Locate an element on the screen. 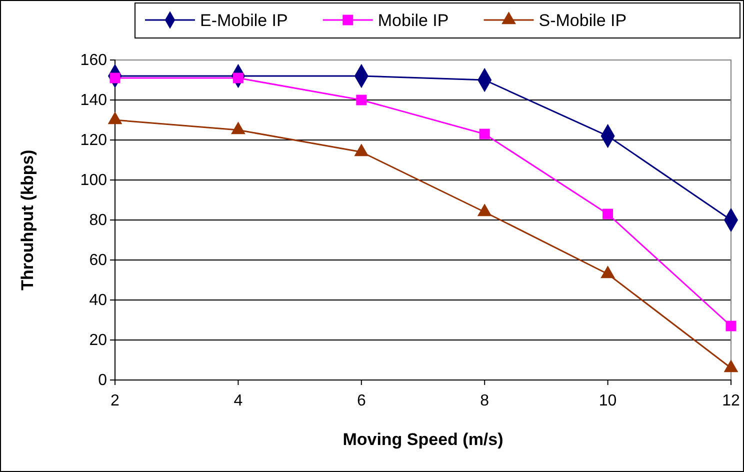  y-tick-label: 120 is located at coordinates (94, 141).